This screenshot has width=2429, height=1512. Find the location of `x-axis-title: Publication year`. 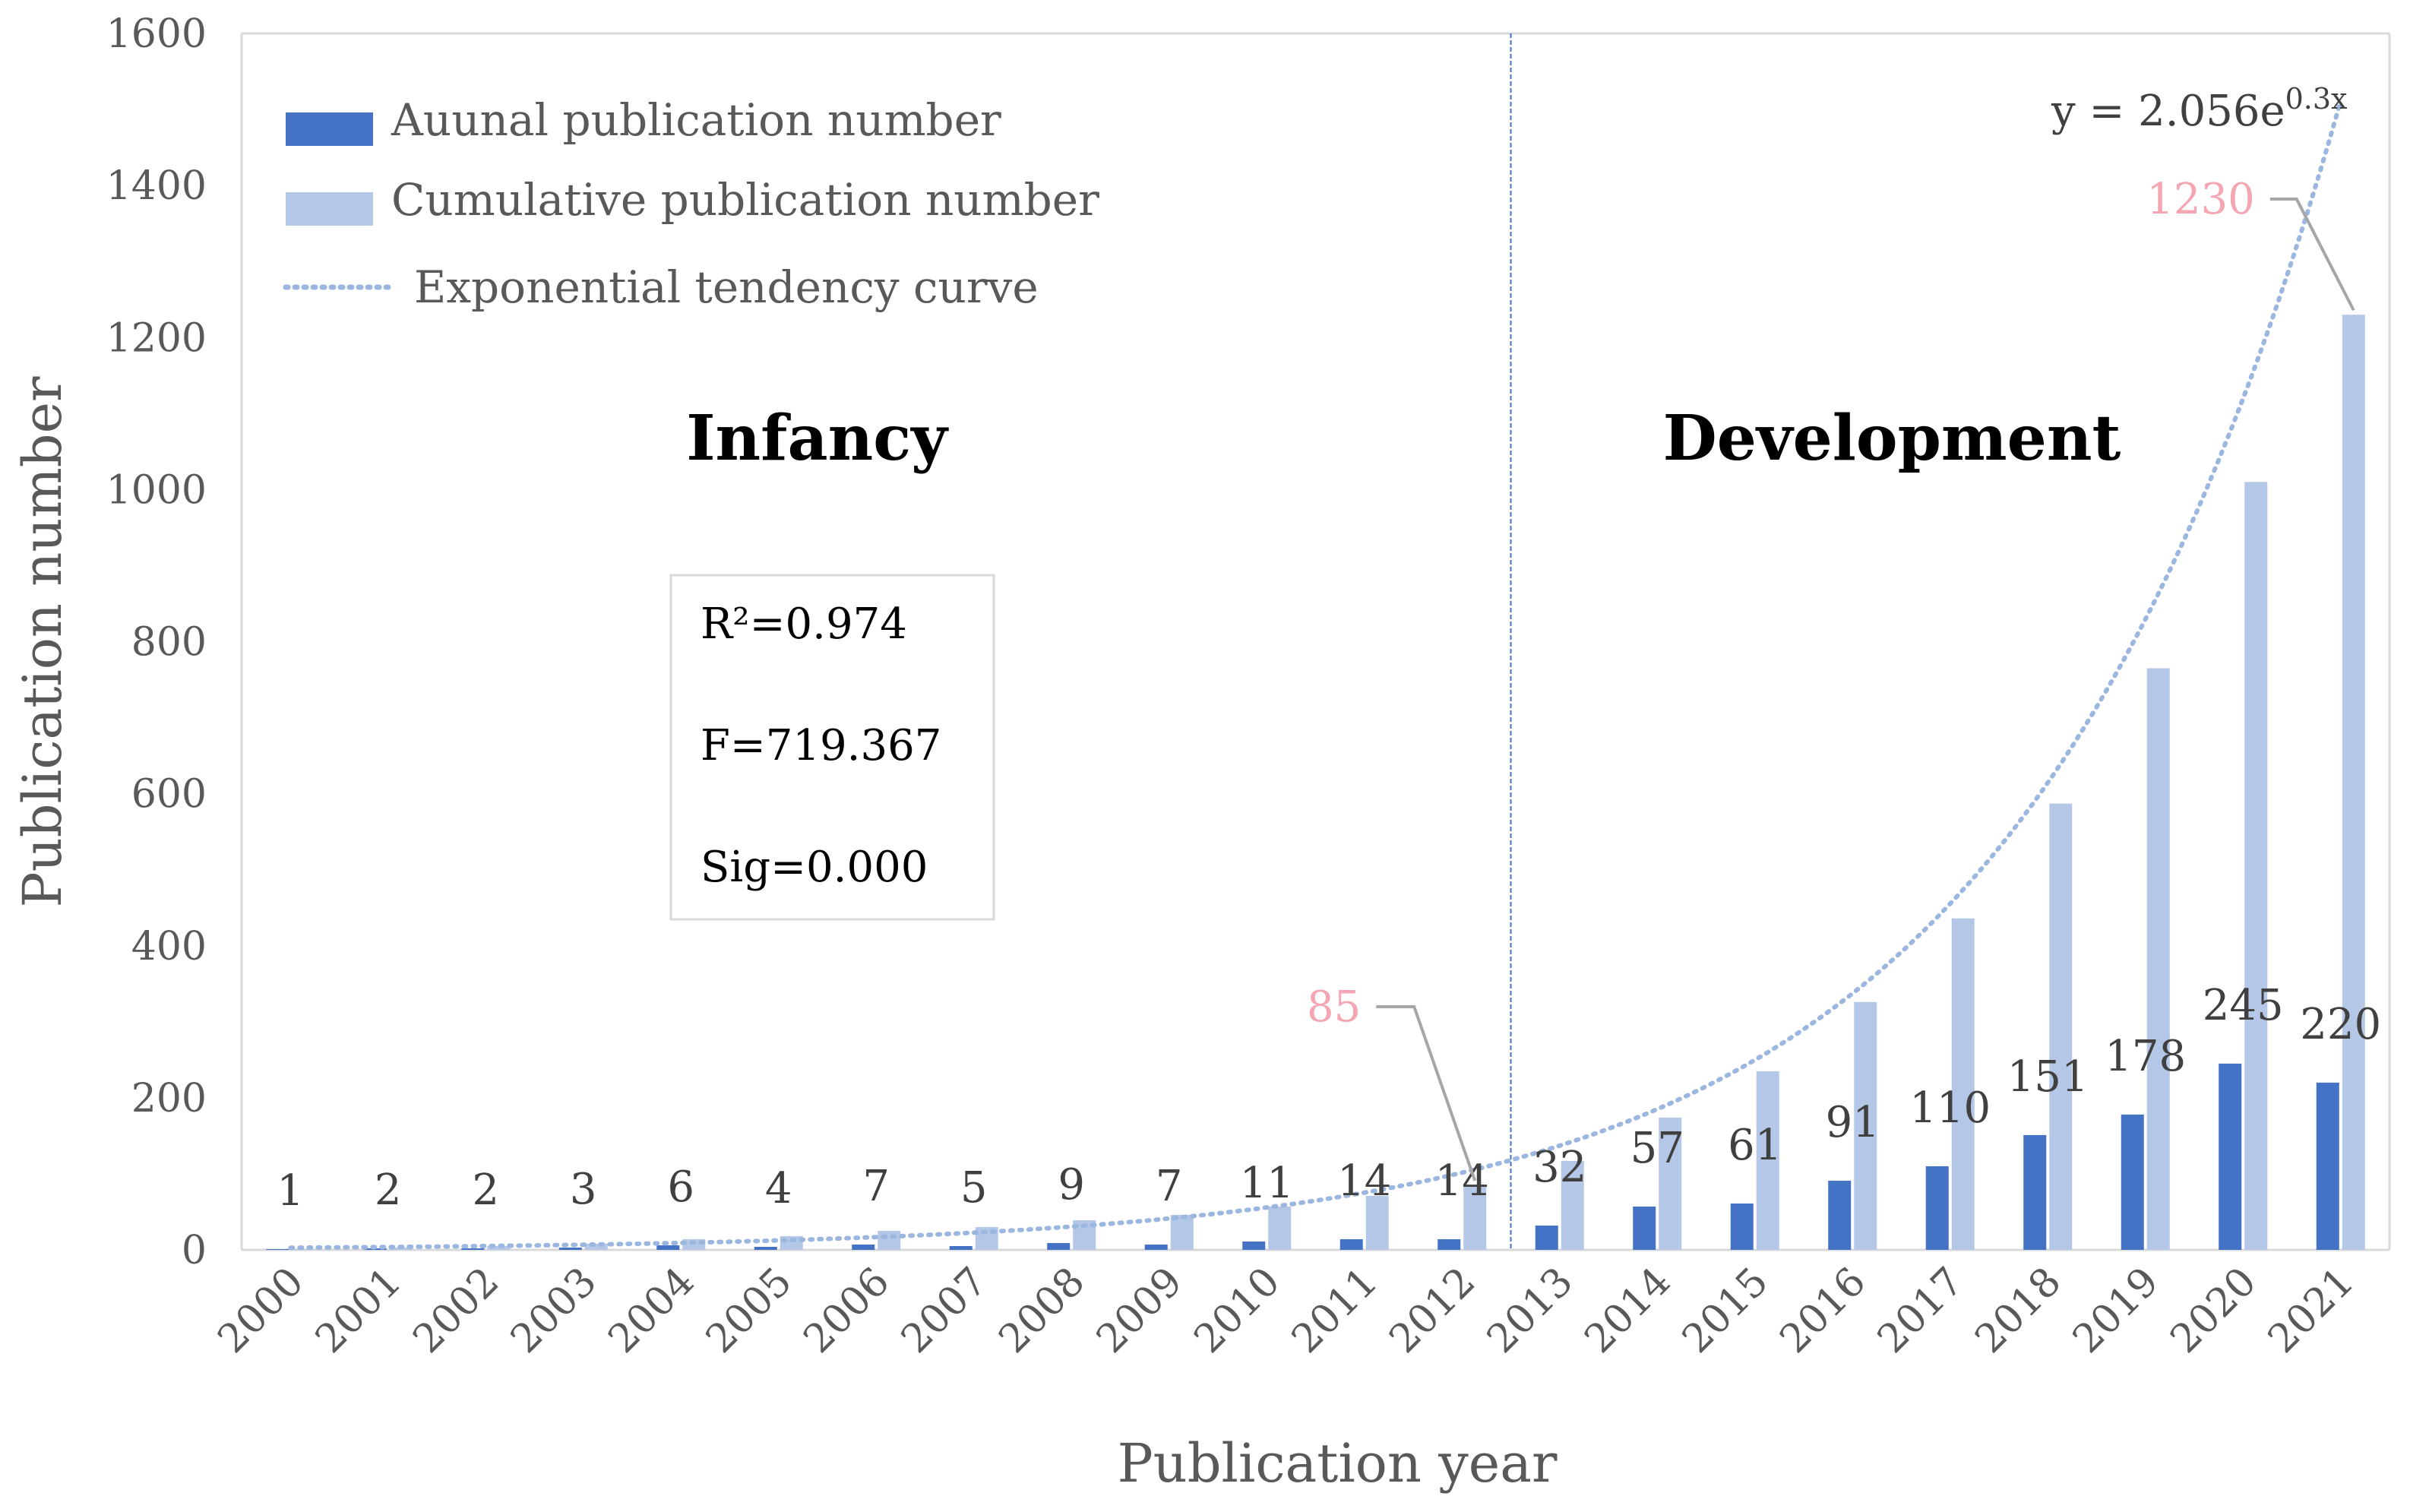

x-axis-title: Publication year is located at coordinates (1338, 1463).